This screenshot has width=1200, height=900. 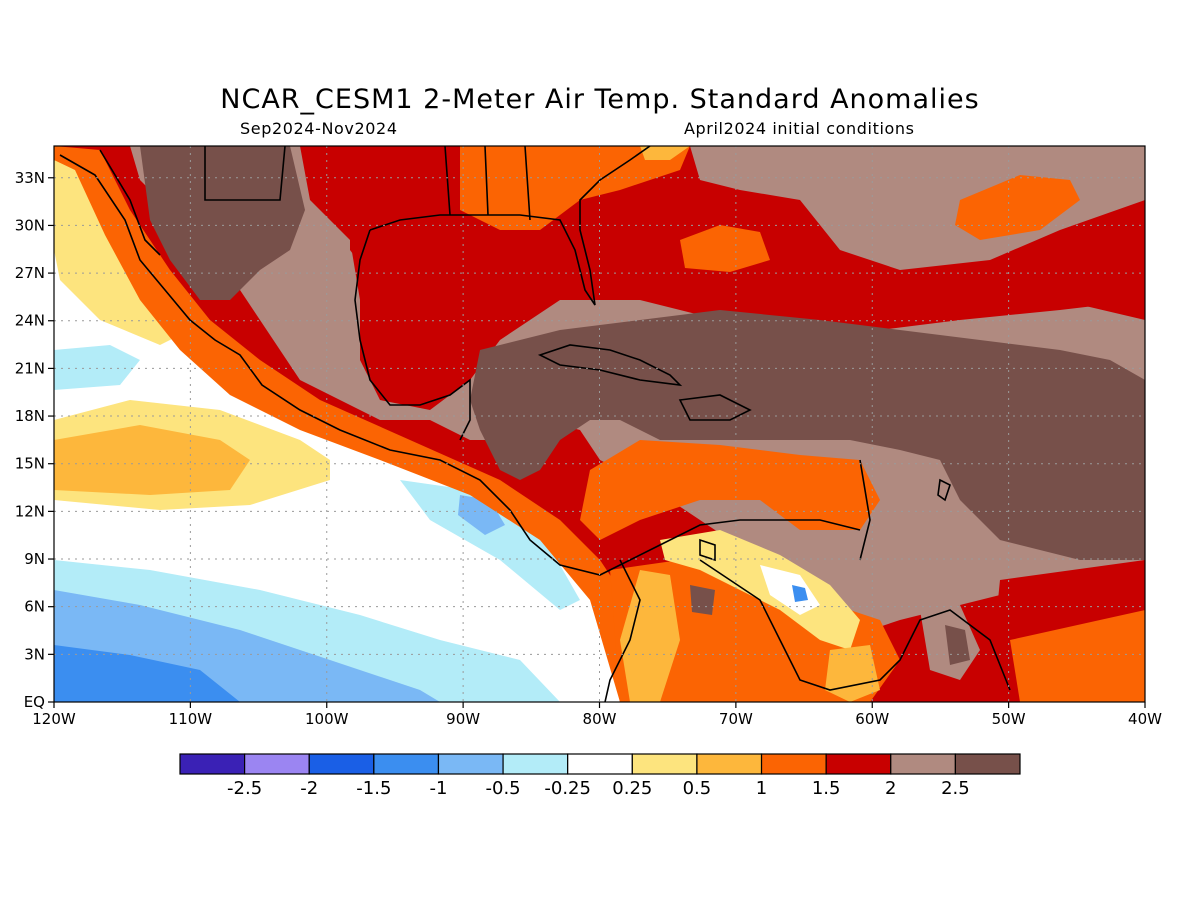 What do you see at coordinates (191, 719) in the screenshot?
I see `lon-tick-label: 110W` at bounding box center [191, 719].